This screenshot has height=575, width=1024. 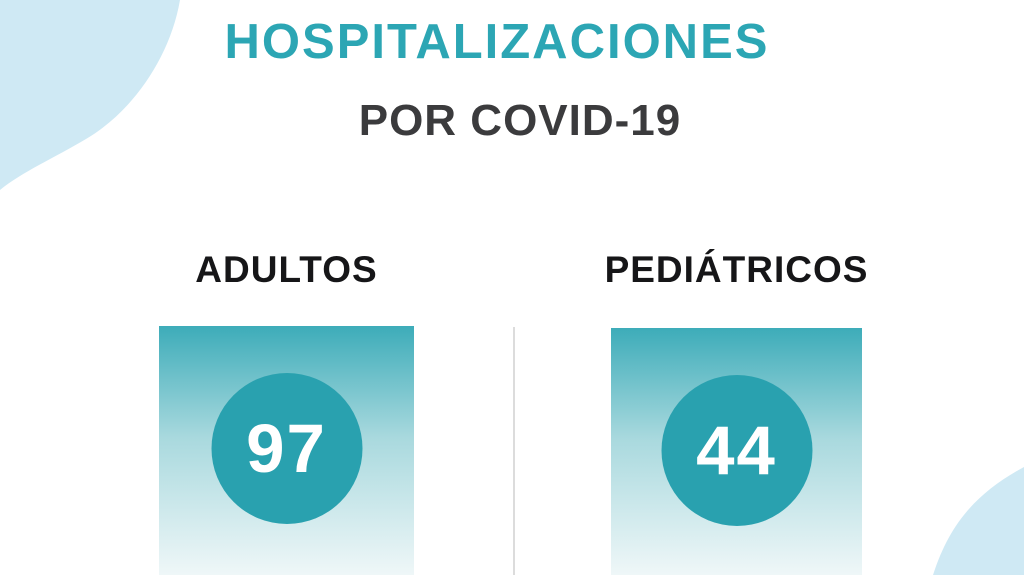 I want to click on adults-card: 97, so click(x=286, y=450).